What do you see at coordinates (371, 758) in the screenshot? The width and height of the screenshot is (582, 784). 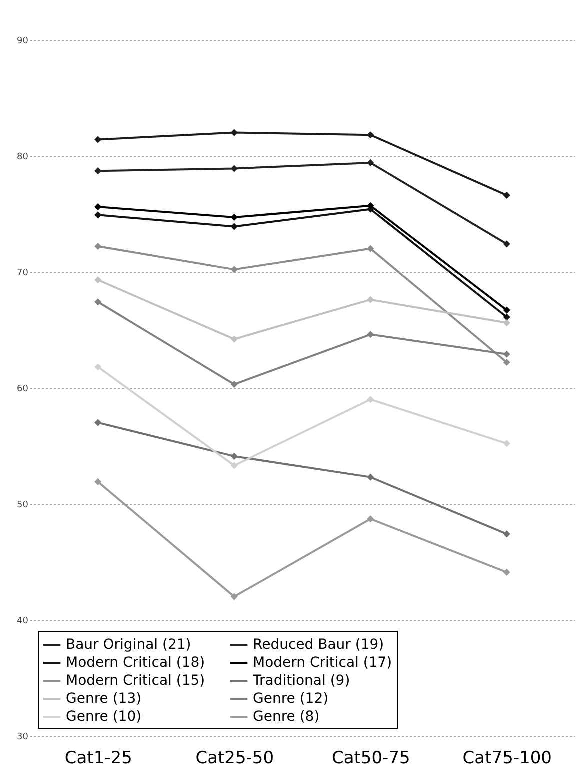 I see `x-tick-label: Cat50-75` at bounding box center [371, 758].